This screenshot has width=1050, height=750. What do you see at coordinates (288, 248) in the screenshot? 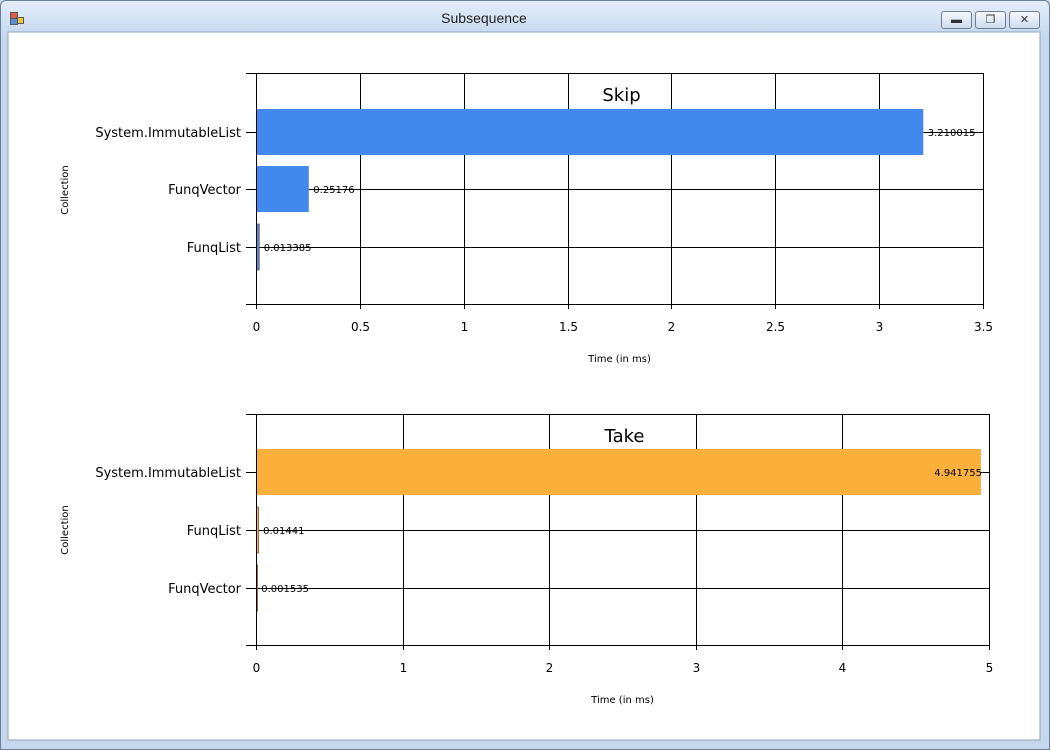
I see `bar-value-label: 0.013385` at bounding box center [288, 248].